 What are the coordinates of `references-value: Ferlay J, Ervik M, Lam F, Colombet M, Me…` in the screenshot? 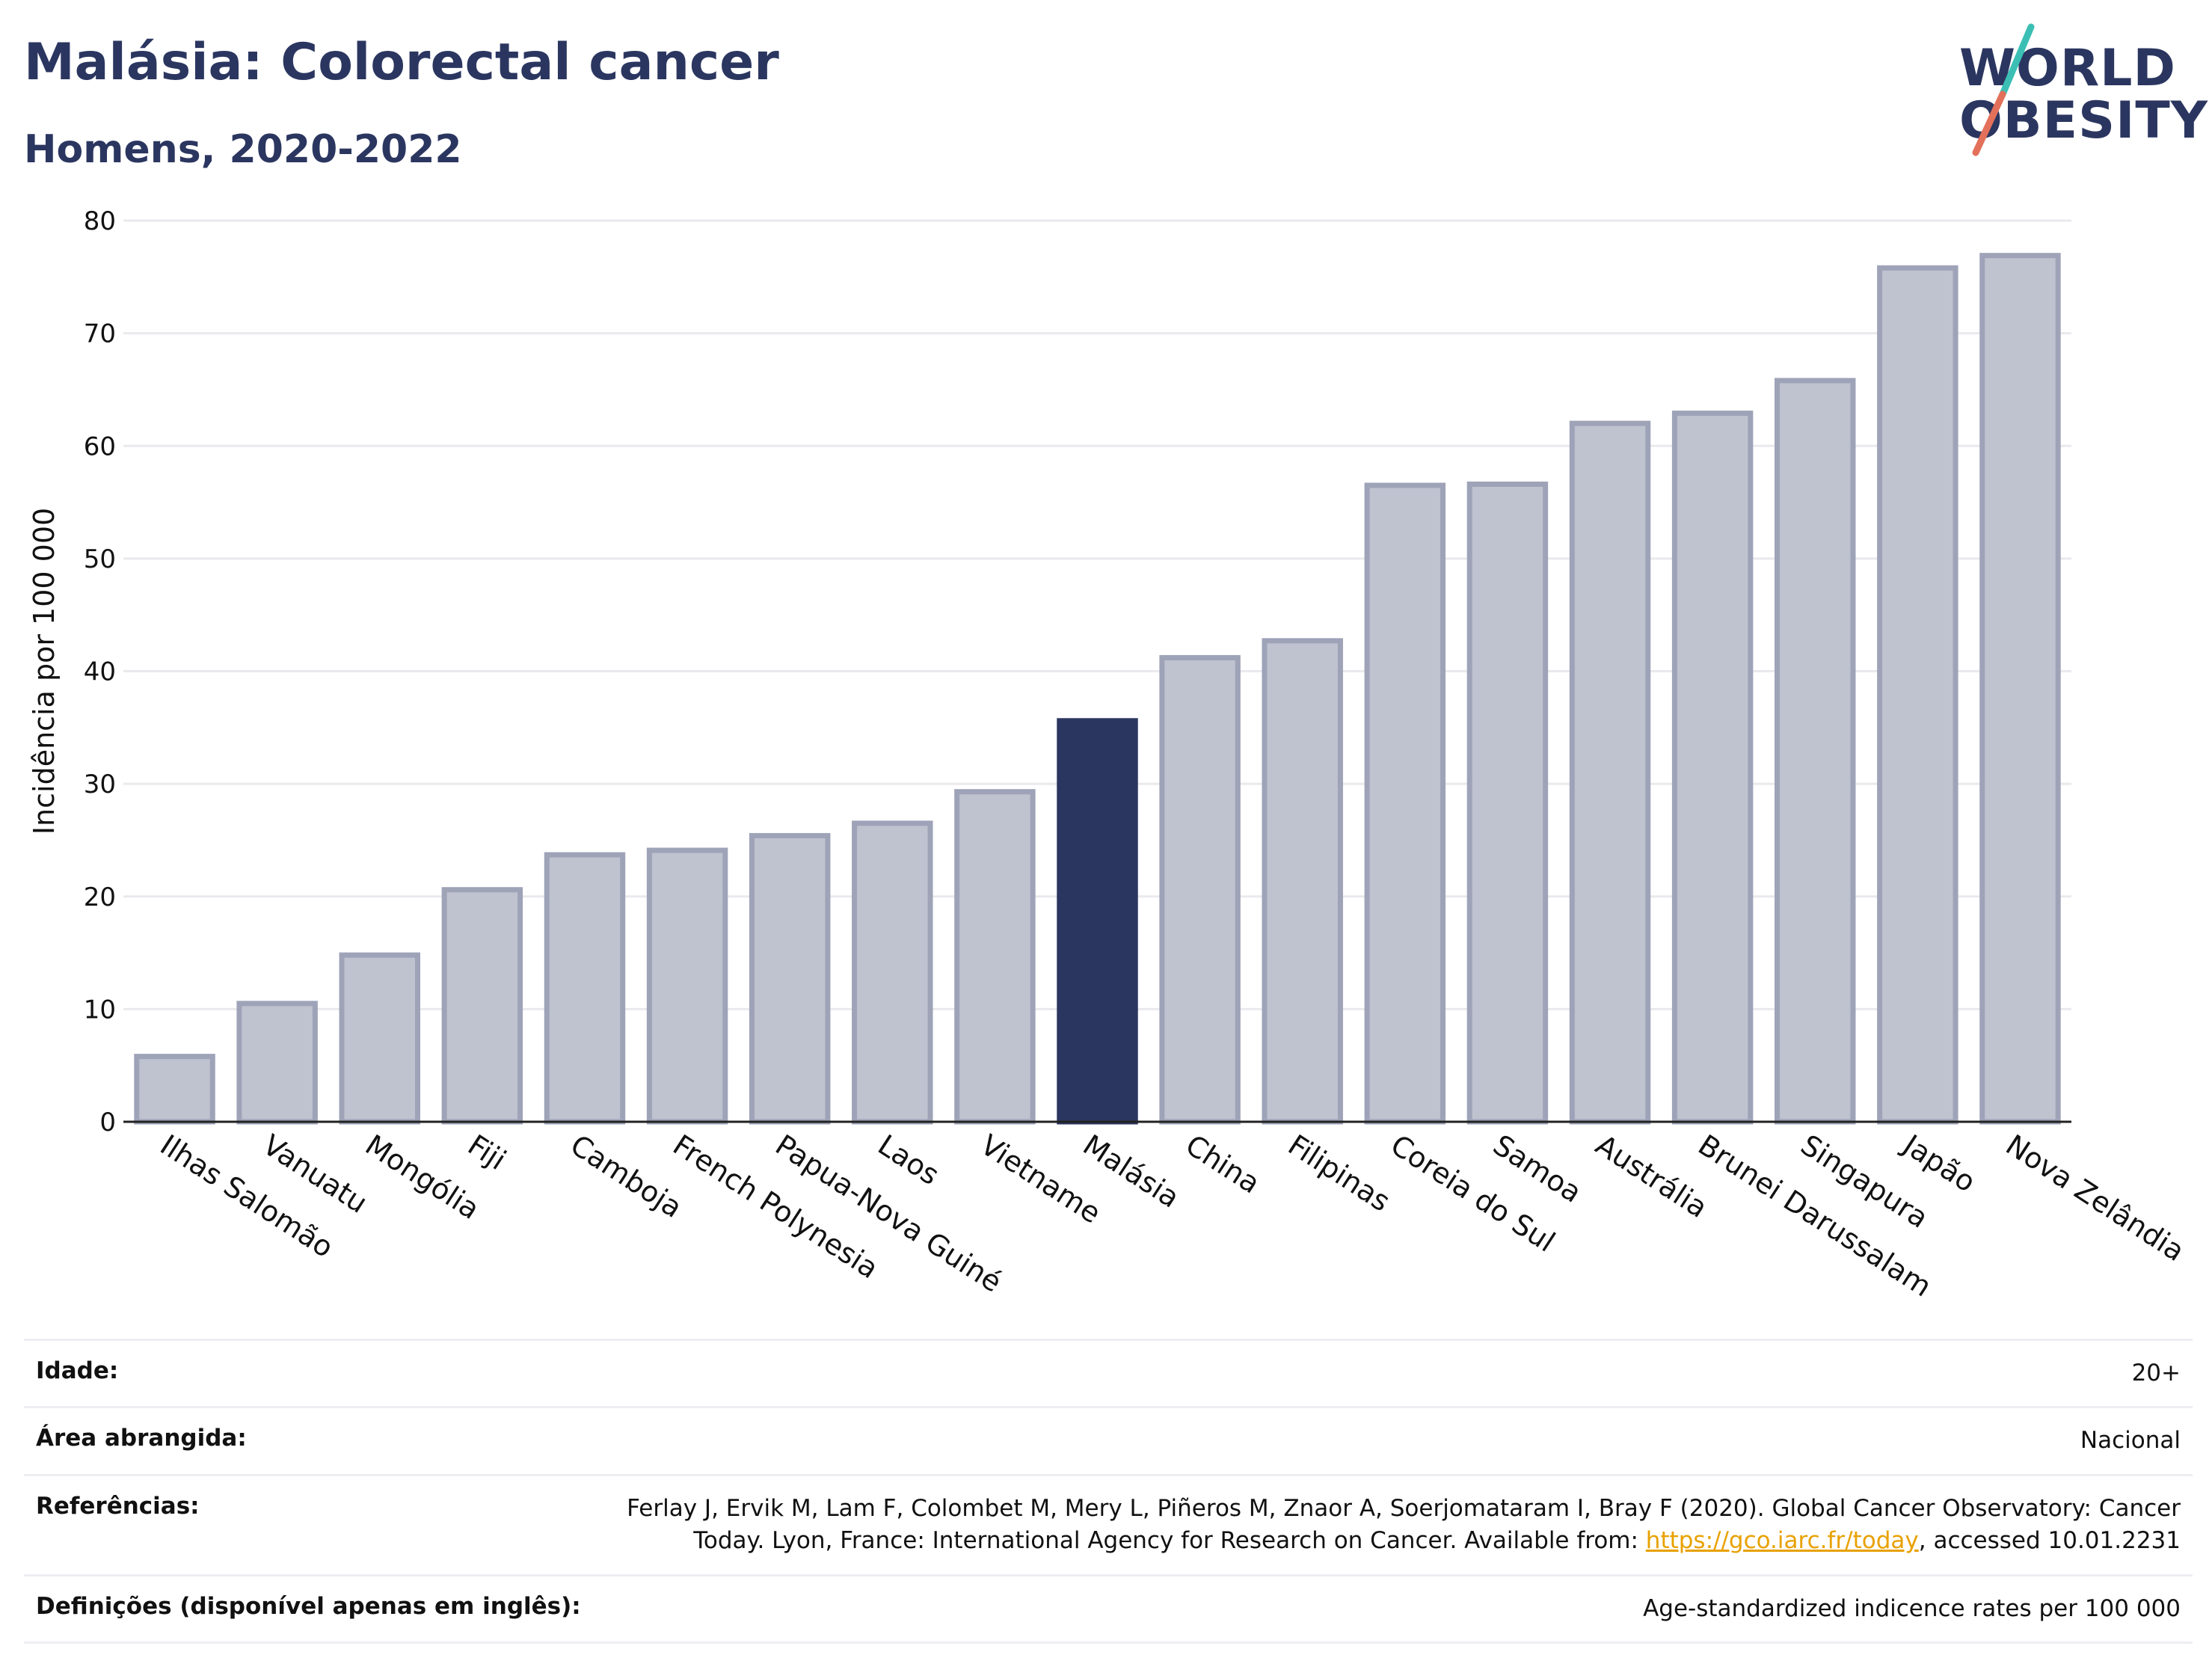 It's located at (1377, 1525).